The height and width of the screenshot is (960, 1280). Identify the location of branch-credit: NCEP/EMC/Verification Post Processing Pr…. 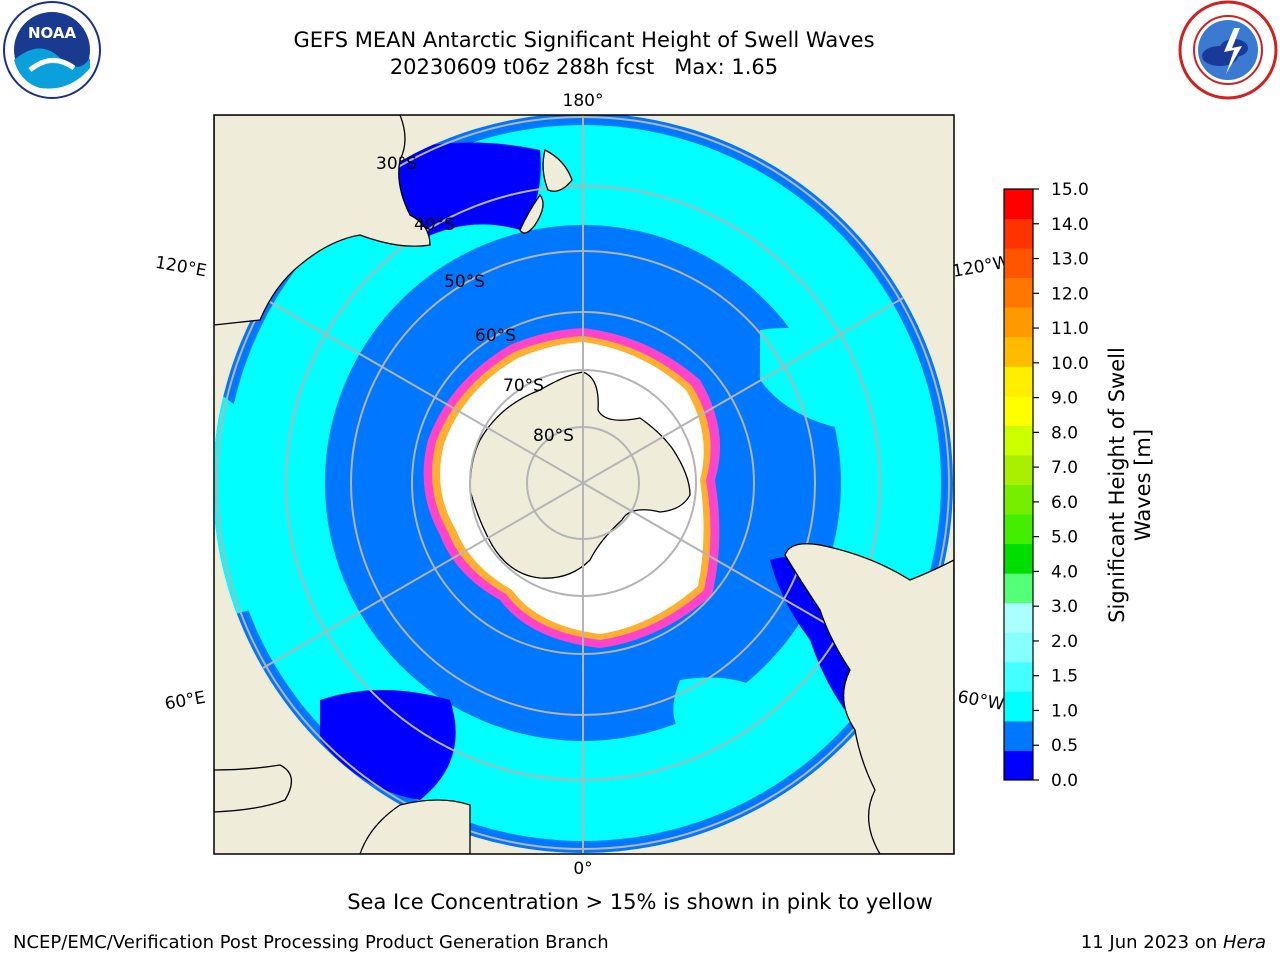
(311, 942).